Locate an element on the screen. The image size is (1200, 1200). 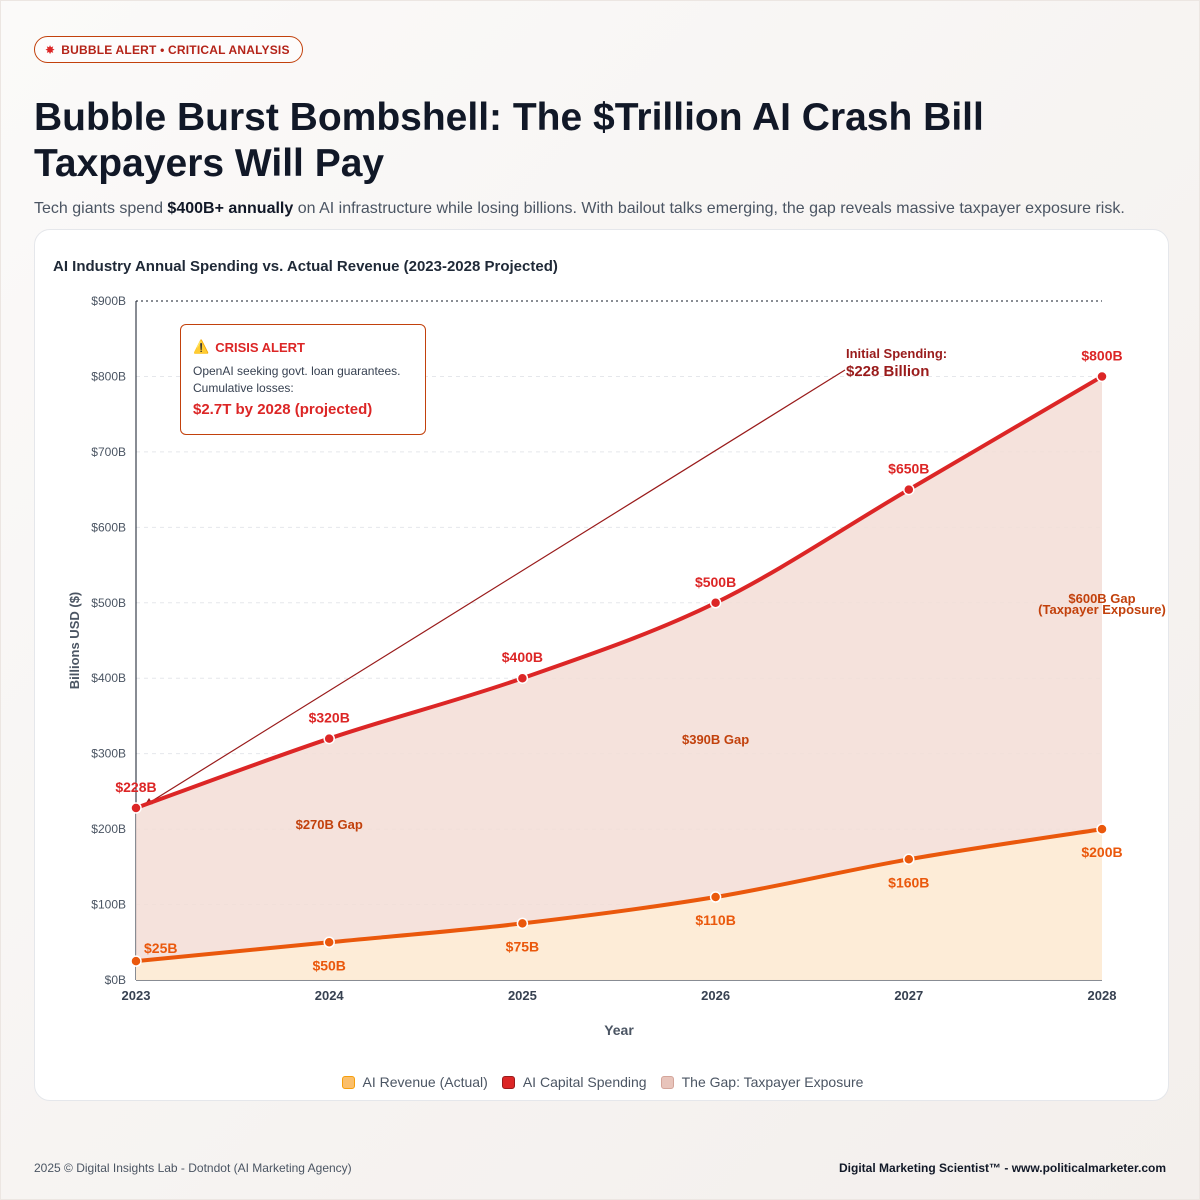
revenue-data-label: $25B is located at coordinates (160, 948).